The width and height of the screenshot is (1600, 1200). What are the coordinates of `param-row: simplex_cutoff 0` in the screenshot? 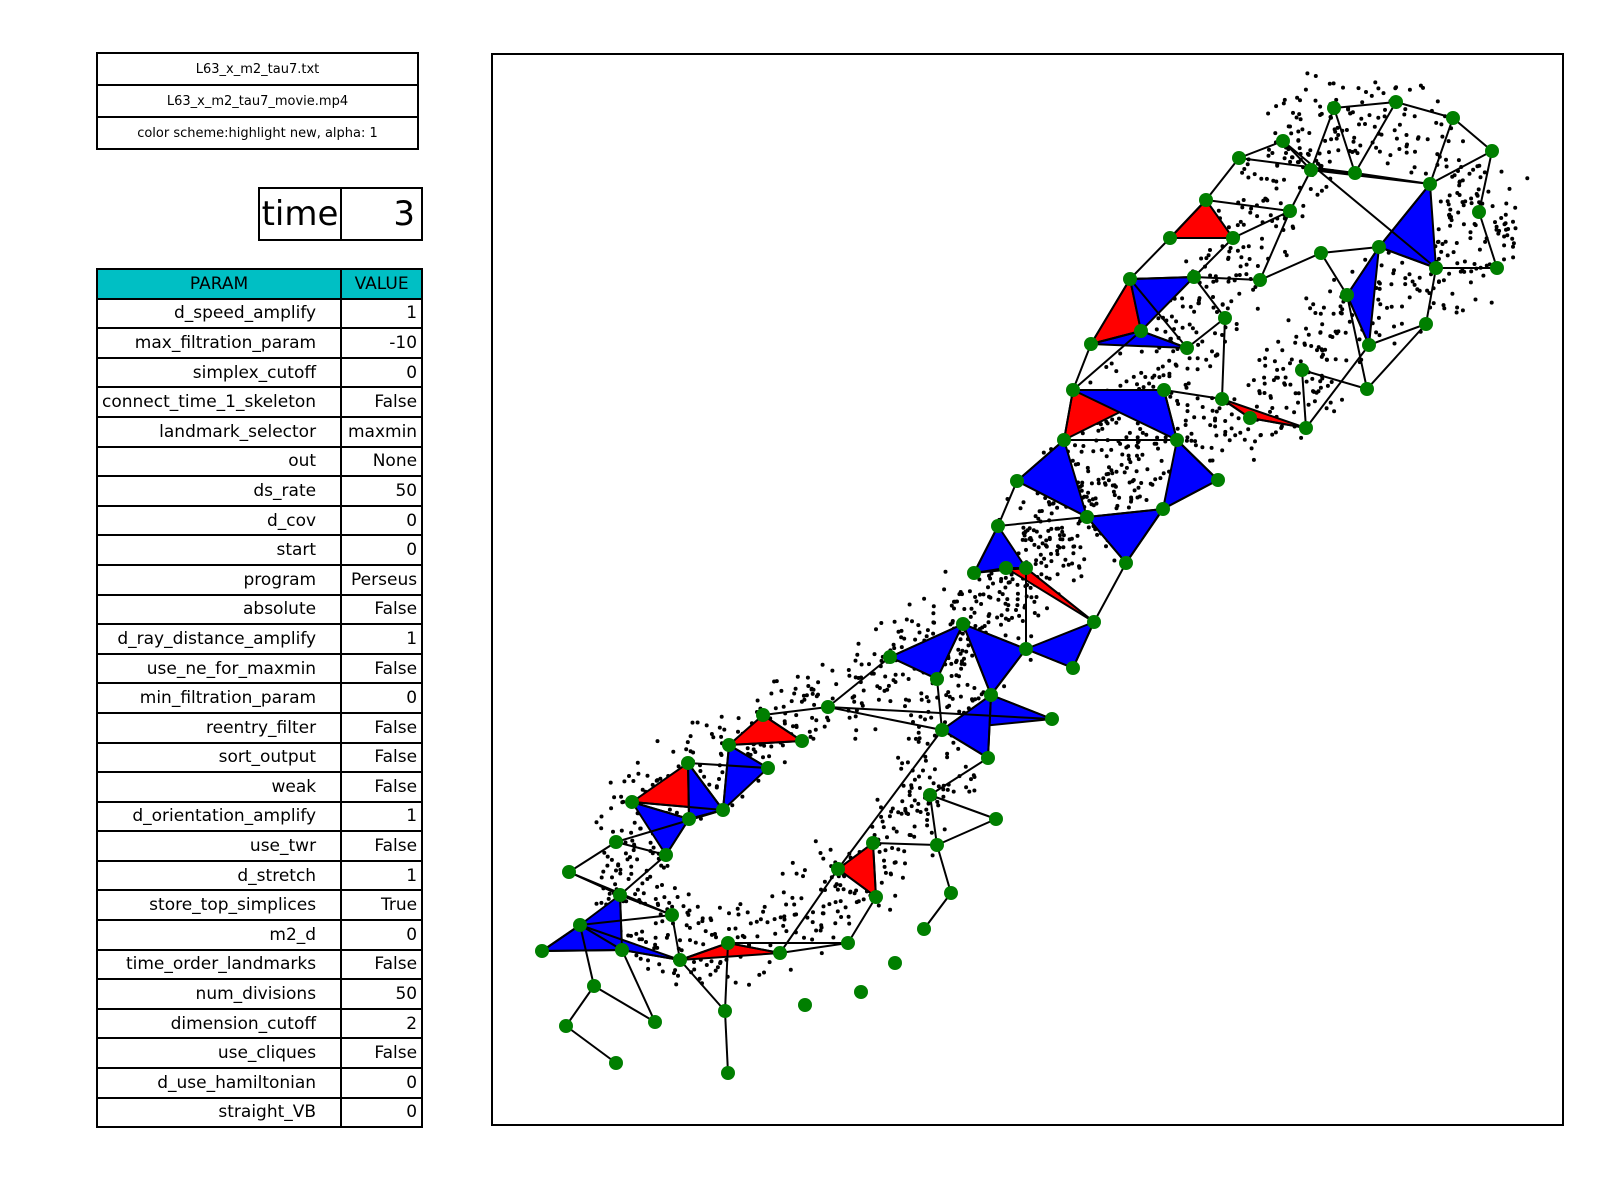 It's located at (259, 372).